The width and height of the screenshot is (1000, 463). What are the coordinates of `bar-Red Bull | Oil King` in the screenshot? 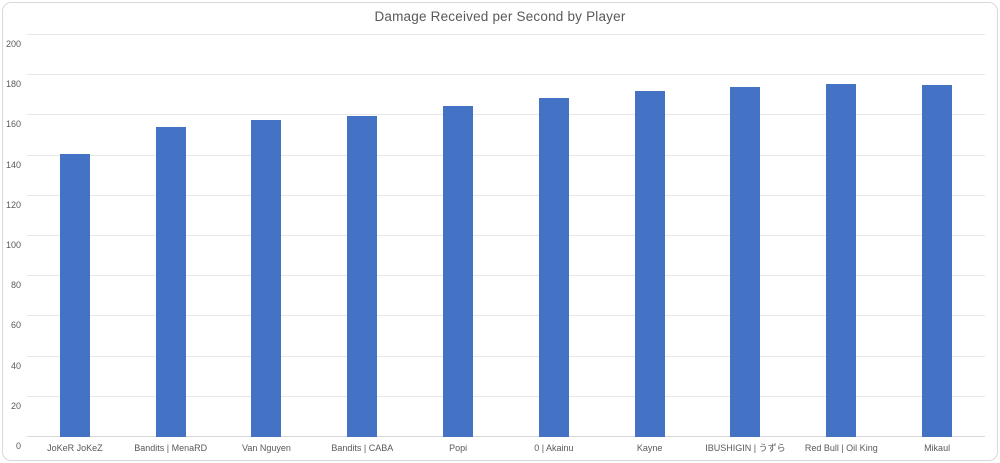 It's located at (841, 260).